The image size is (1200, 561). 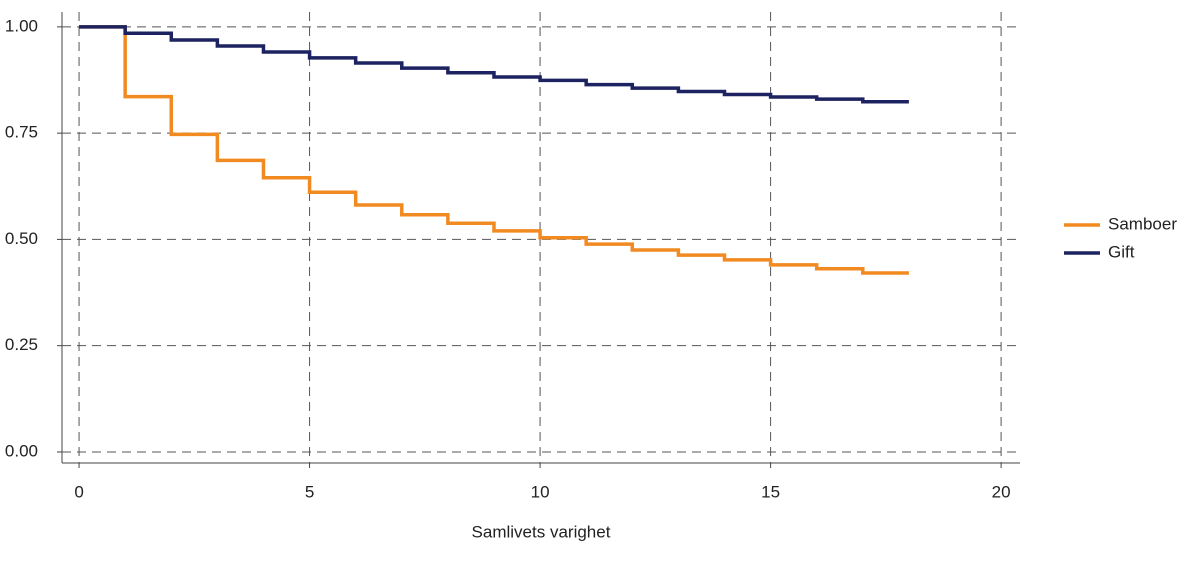 I want to click on x-tick-label: 10, so click(x=540, y=491).